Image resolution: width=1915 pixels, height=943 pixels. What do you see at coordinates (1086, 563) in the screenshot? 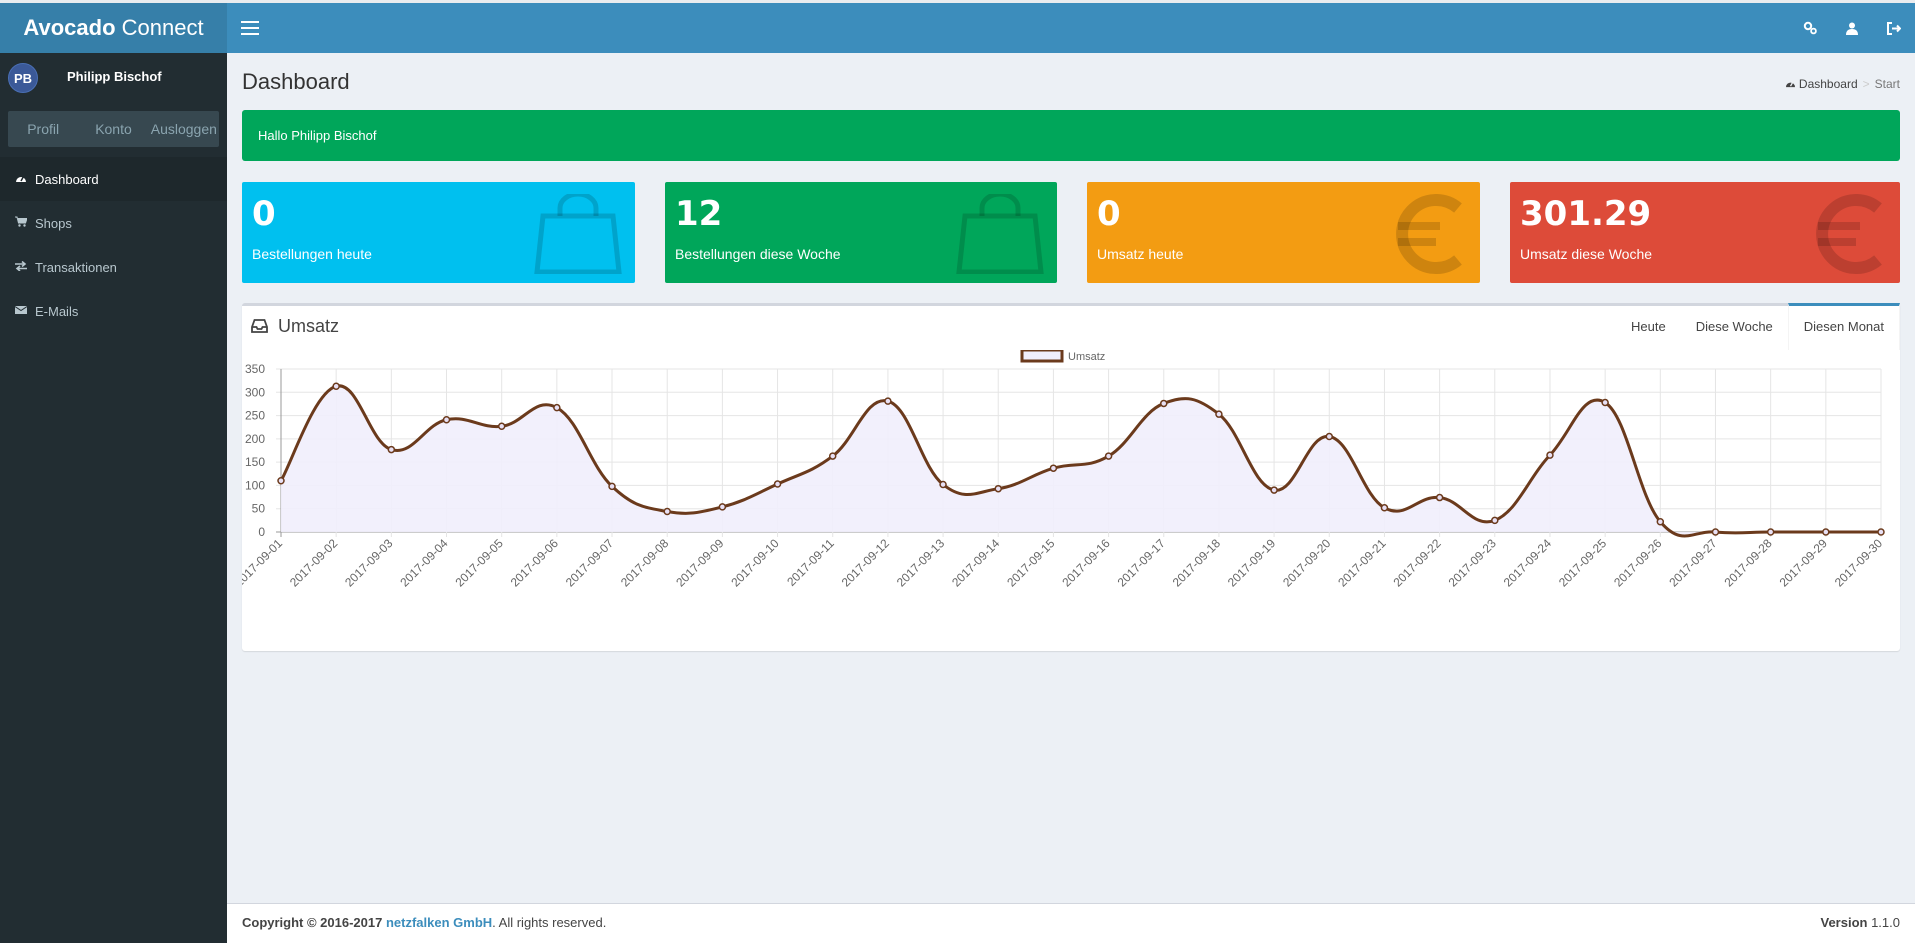
I see `x-tick-label: 2017-09-16` at bounding box center [1086, 563].